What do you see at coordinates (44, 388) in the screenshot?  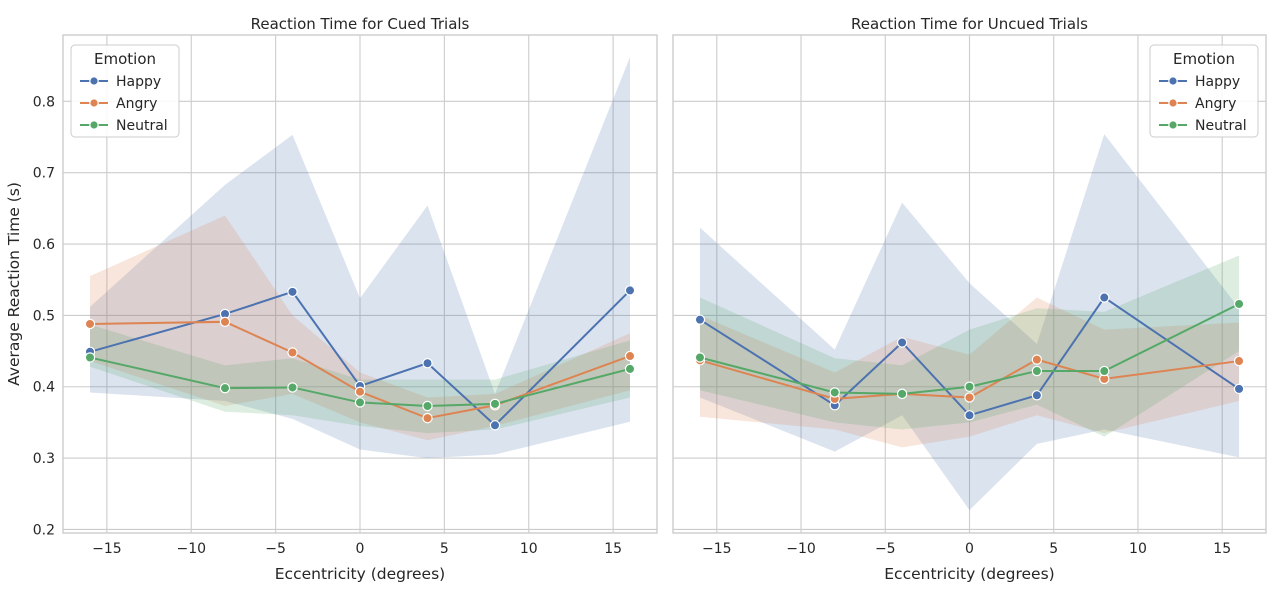 I see `y-tick-label: 0.4` at bounding box center [44, 388].